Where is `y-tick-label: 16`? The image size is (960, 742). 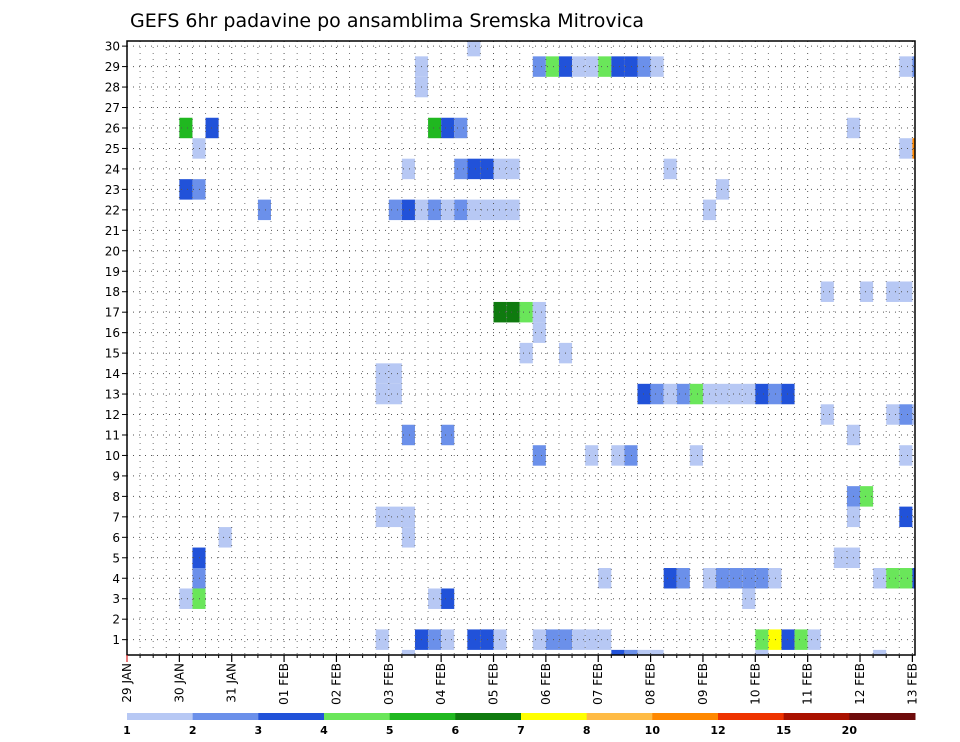 y-tick-label: 16 is located at coordinates (112, 333).